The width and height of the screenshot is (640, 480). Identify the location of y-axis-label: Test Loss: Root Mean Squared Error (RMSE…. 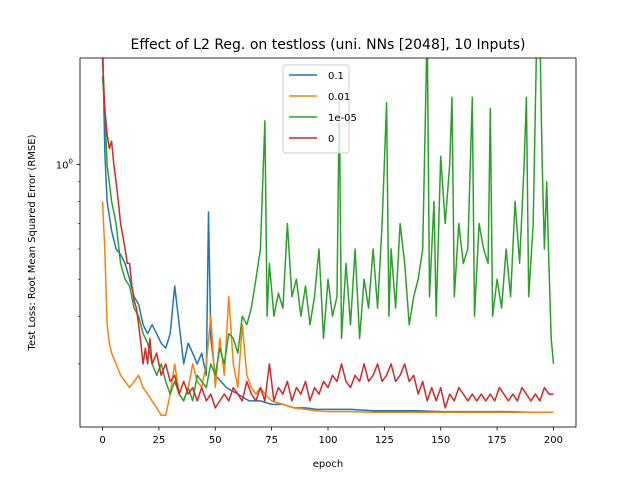
(32, 242).